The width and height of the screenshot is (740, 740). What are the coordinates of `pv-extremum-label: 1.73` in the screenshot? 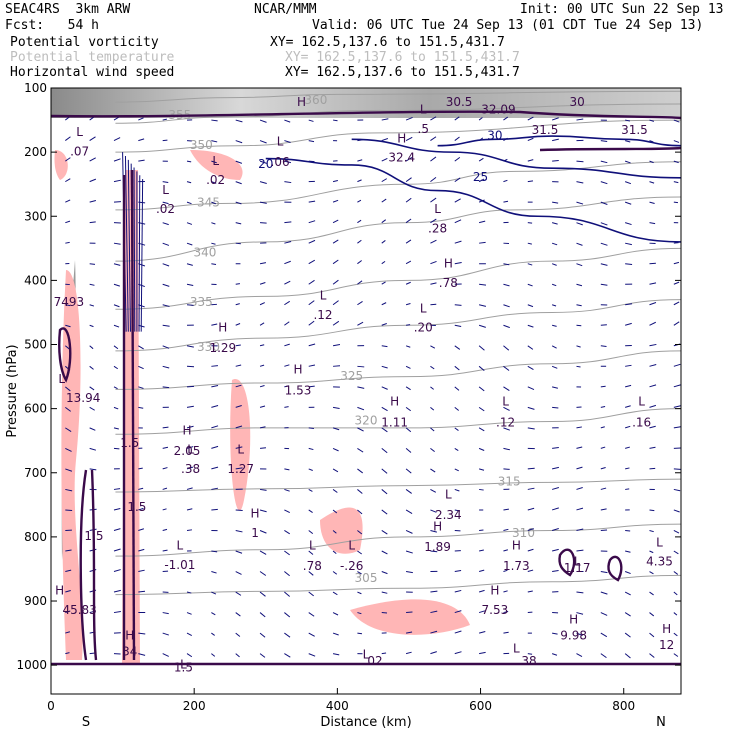 It's located at (516, 566).